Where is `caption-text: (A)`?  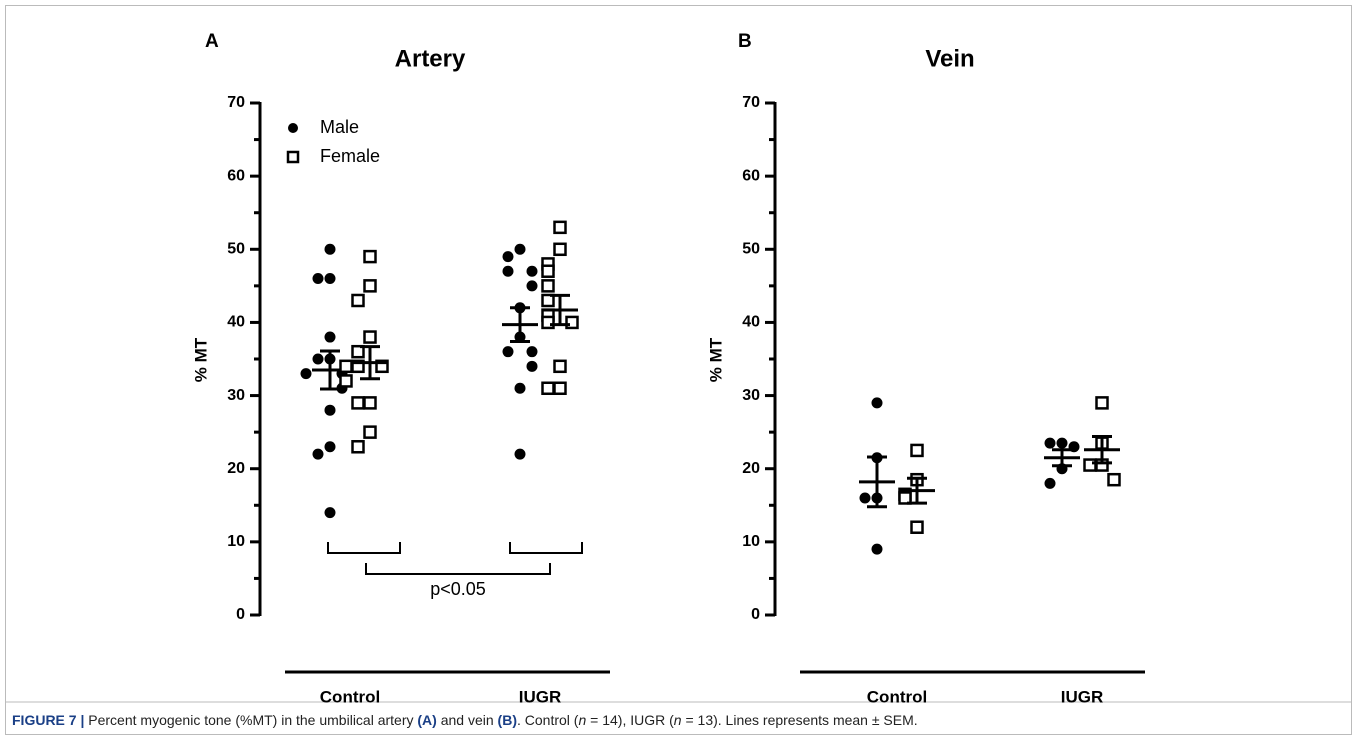 caption-text: (A) is located at coordinates (427, 720).